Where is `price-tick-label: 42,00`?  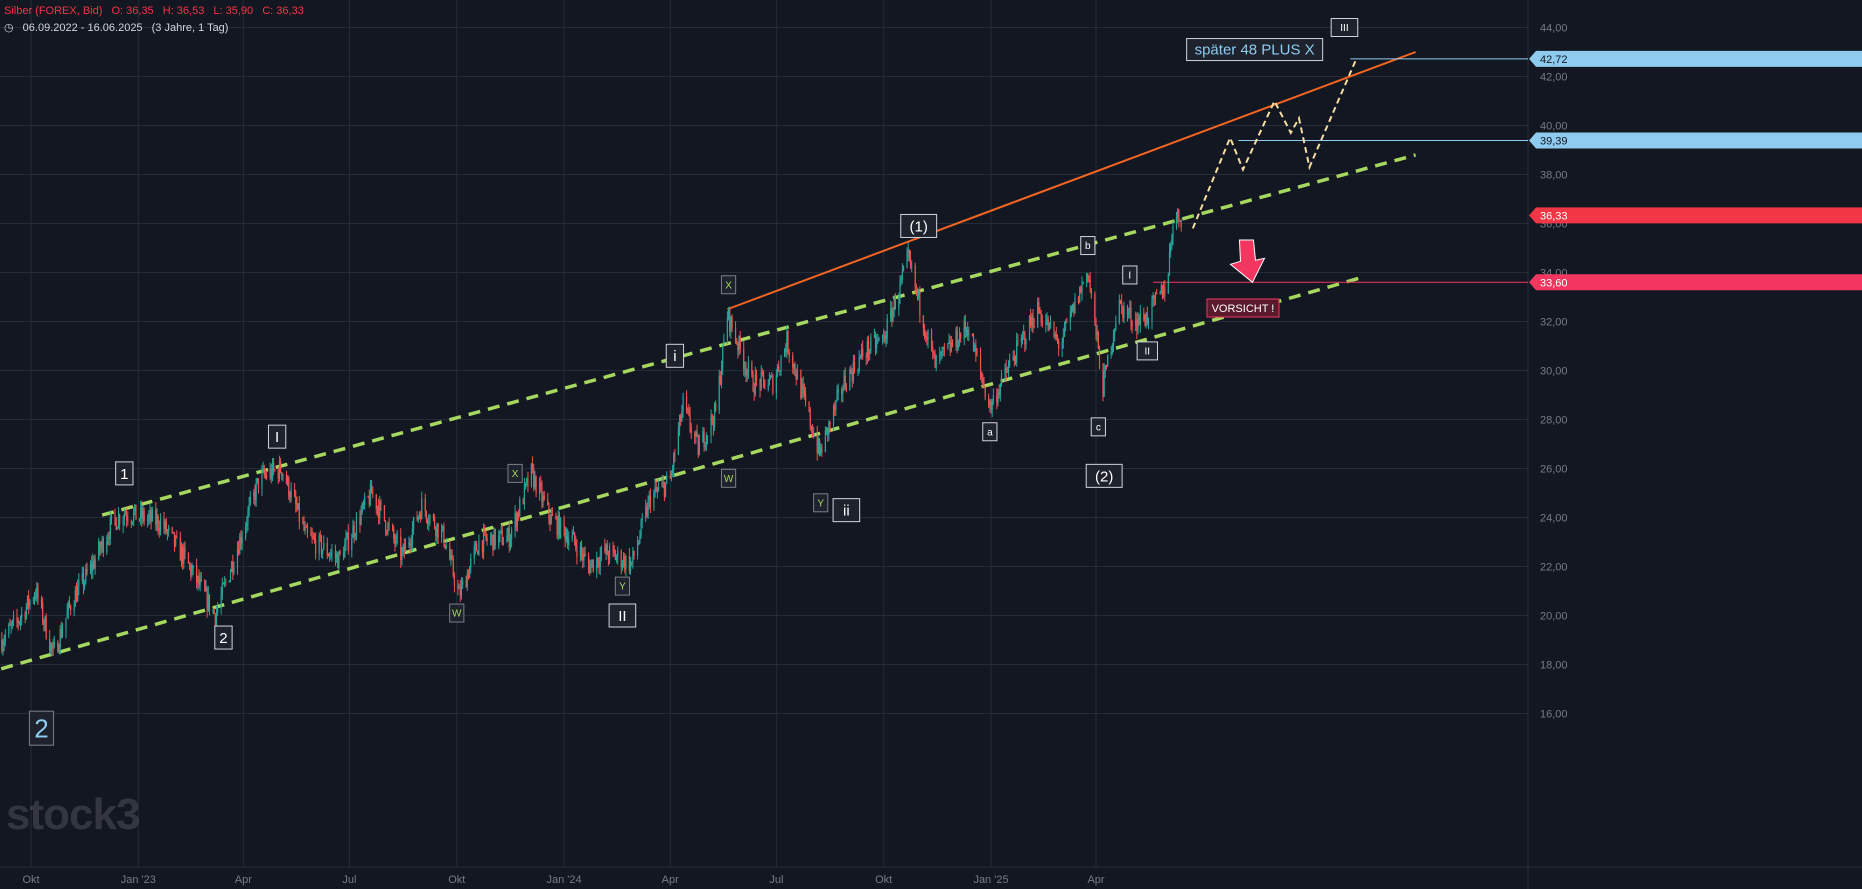 price-tick-label: 42,00 is located at coordinates (1554, 78).